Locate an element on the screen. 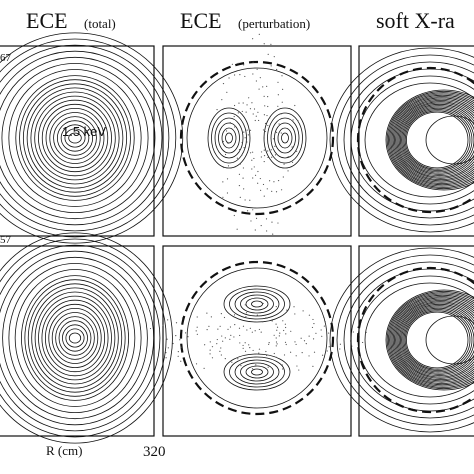 The height and width of the screenshot is (474, 474). title-main: soft X-ra is located at coordinates (415, 20).